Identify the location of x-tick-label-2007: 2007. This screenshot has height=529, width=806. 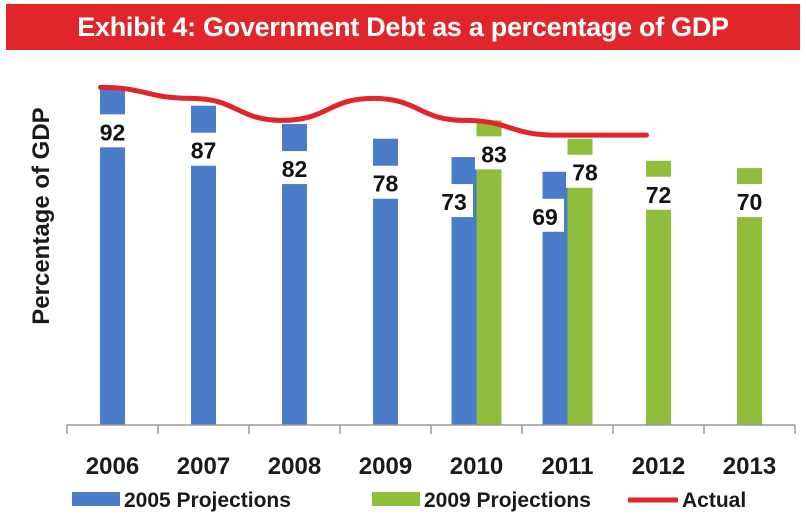
(203, 466).